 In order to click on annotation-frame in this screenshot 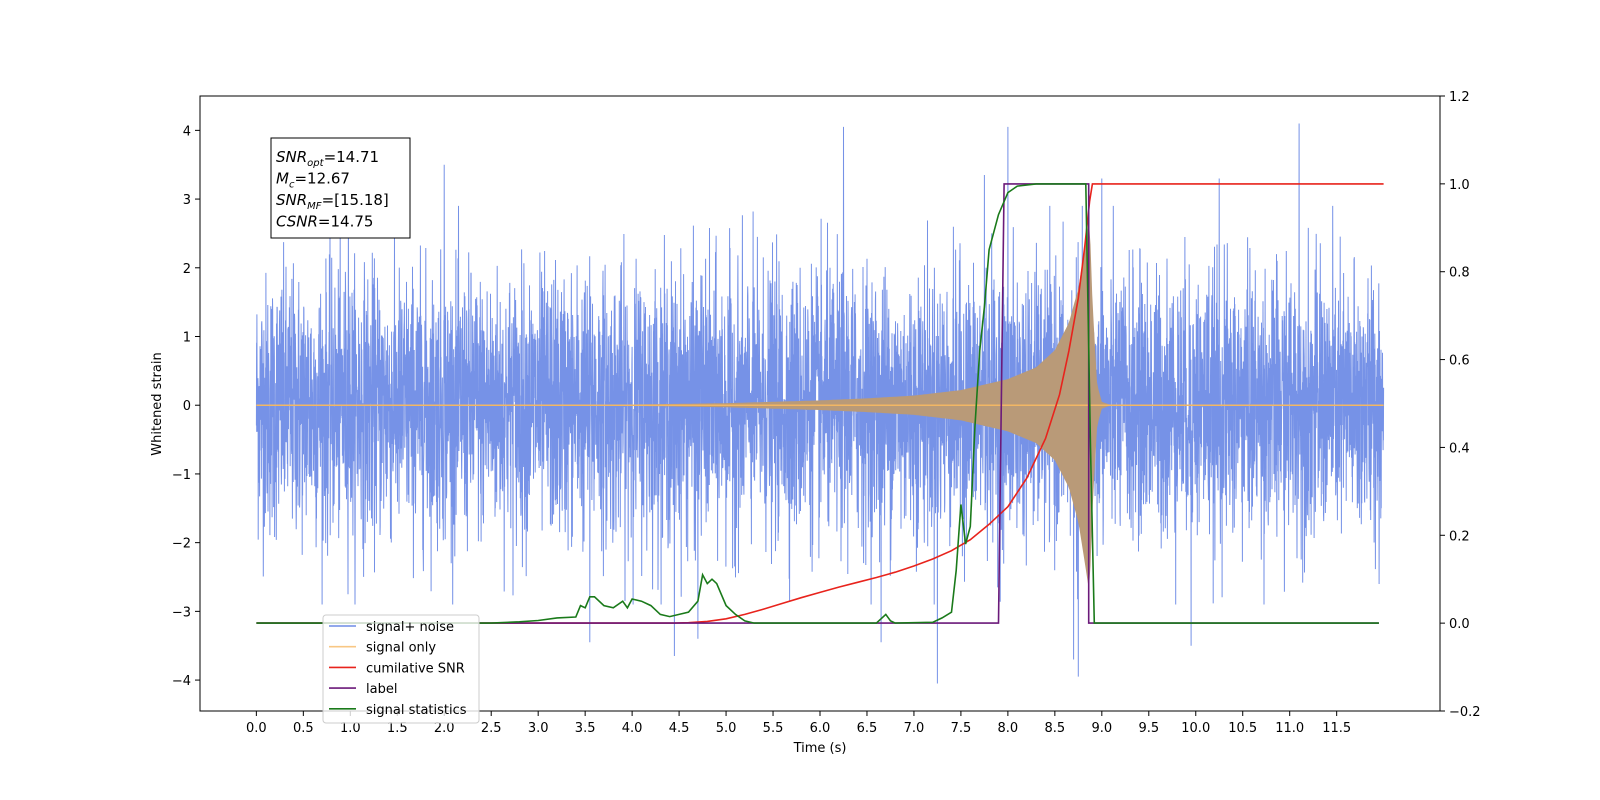, I will do `click(340, 188)`.